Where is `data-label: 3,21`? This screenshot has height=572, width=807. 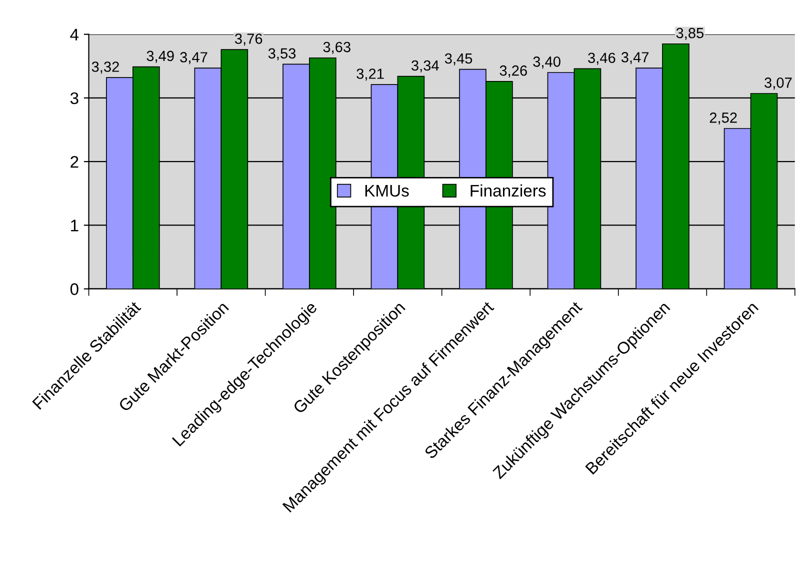 data-label: 3,21 is located at coordinates (370, 74).